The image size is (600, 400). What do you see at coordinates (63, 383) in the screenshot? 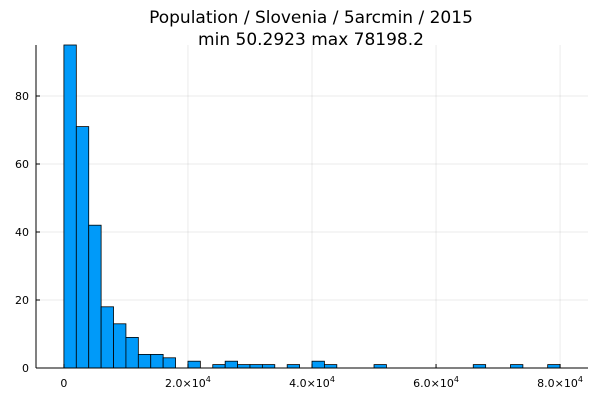
I see `x-tick-label: 0` at bounding box center [63, 383].